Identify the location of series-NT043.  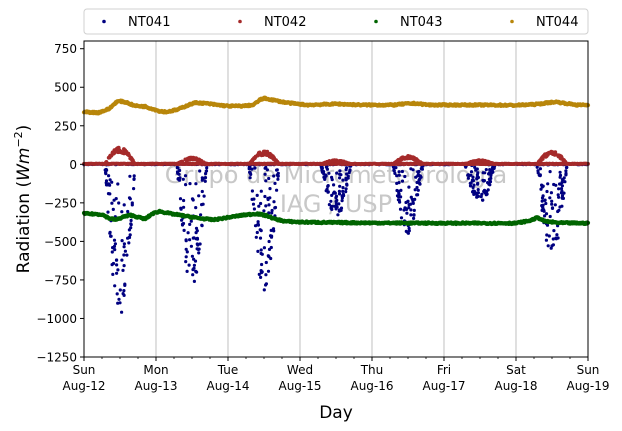
(336, 217).